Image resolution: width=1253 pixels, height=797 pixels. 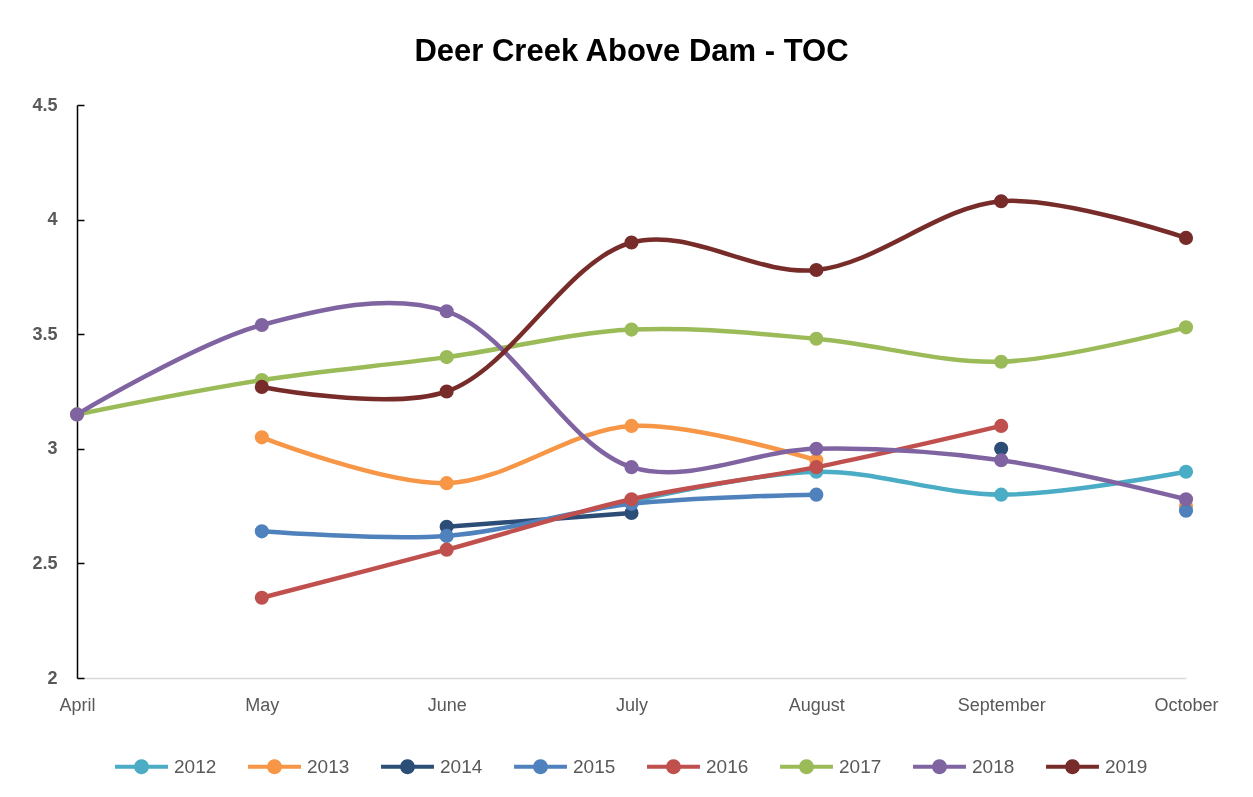 I want to click on legend-label: 2015, so click(x=594, y=766).